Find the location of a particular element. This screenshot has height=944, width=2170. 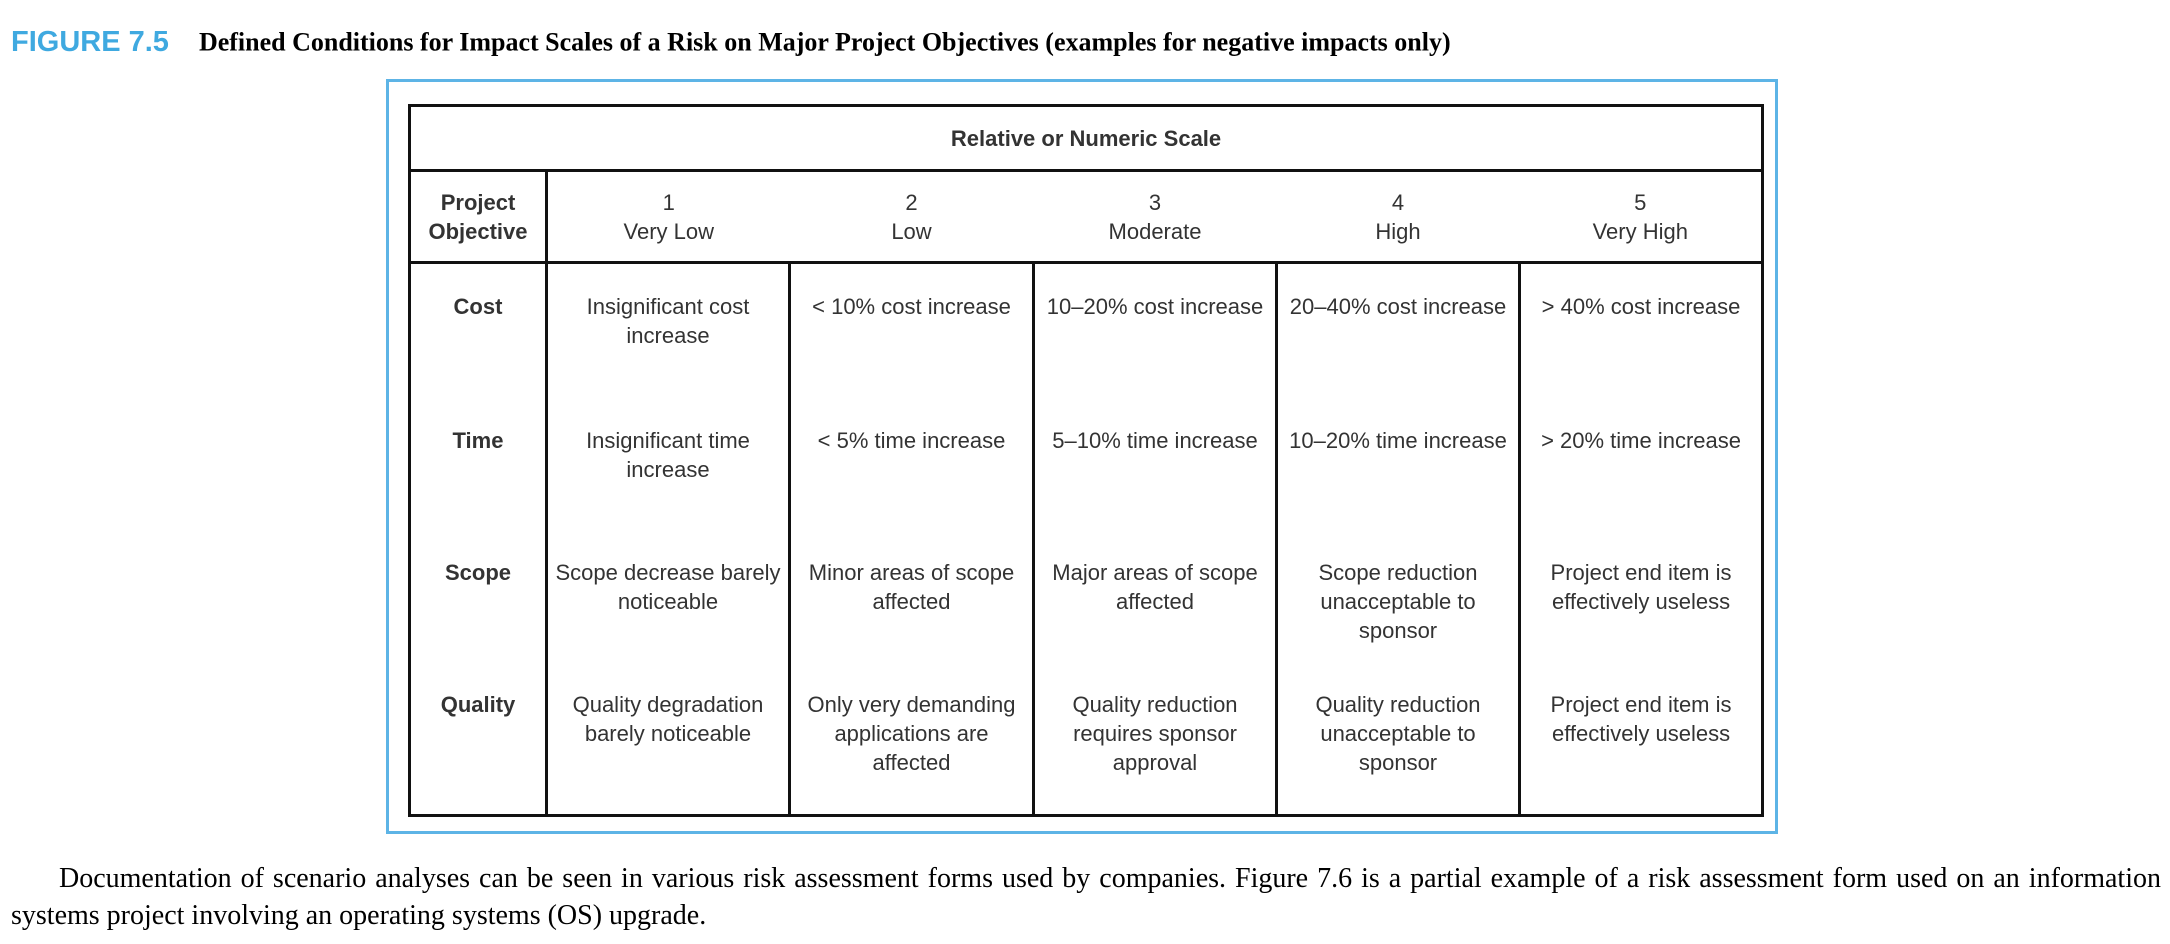

objective: Cost is located at coordinates (478, 330).